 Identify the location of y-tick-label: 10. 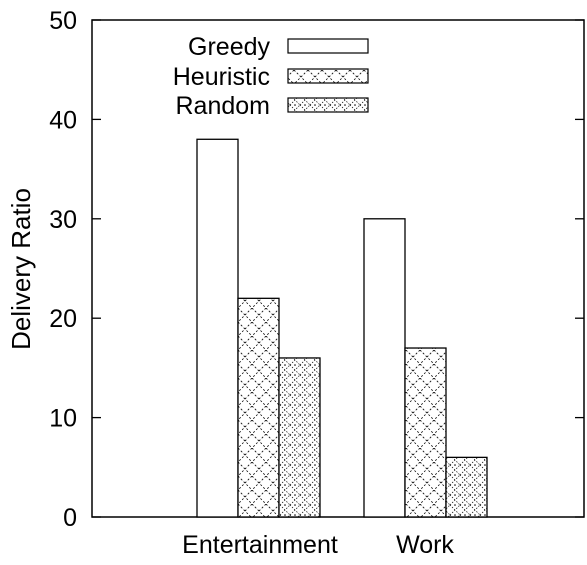
(63, 419).